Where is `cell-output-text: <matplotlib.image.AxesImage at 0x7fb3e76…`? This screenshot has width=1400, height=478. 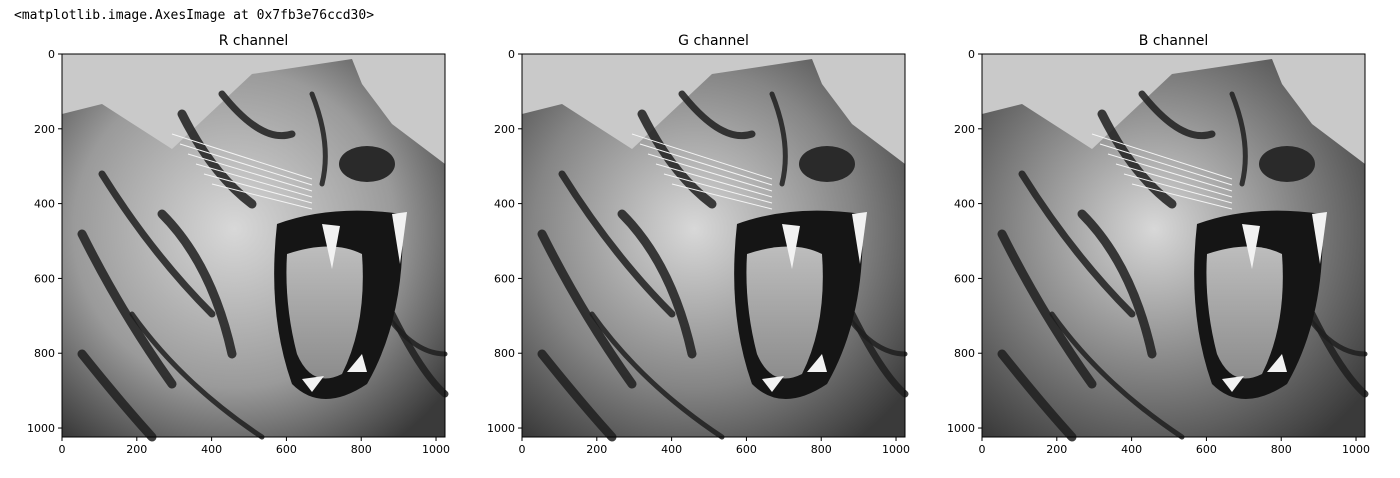 cell-output-text: <matplotlib.image.AxesImage at 0x7fb3e76… is located at coordinates (194, 15).